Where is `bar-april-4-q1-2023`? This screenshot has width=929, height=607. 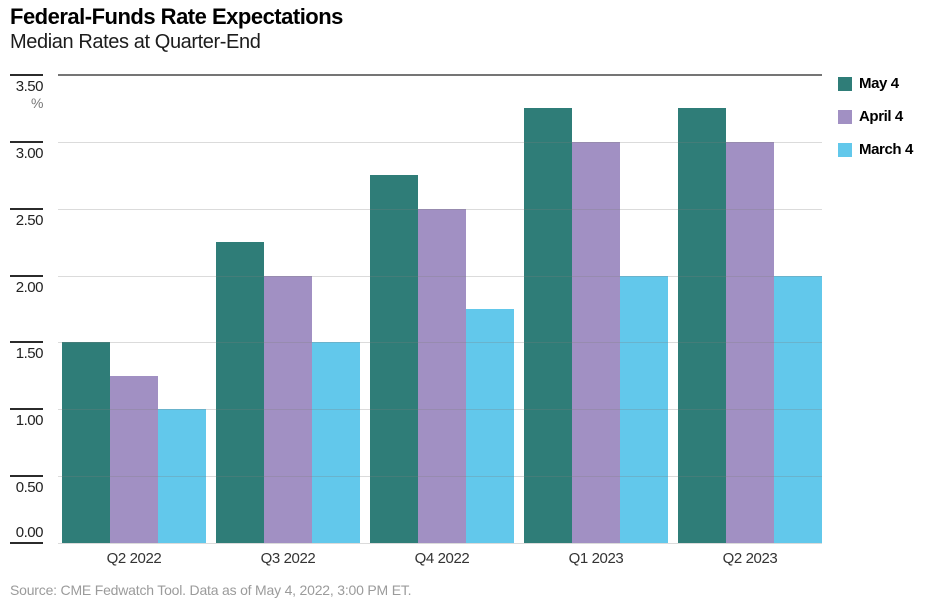
bar-april-4-q1-2023 is located at coordinates (596, 342).